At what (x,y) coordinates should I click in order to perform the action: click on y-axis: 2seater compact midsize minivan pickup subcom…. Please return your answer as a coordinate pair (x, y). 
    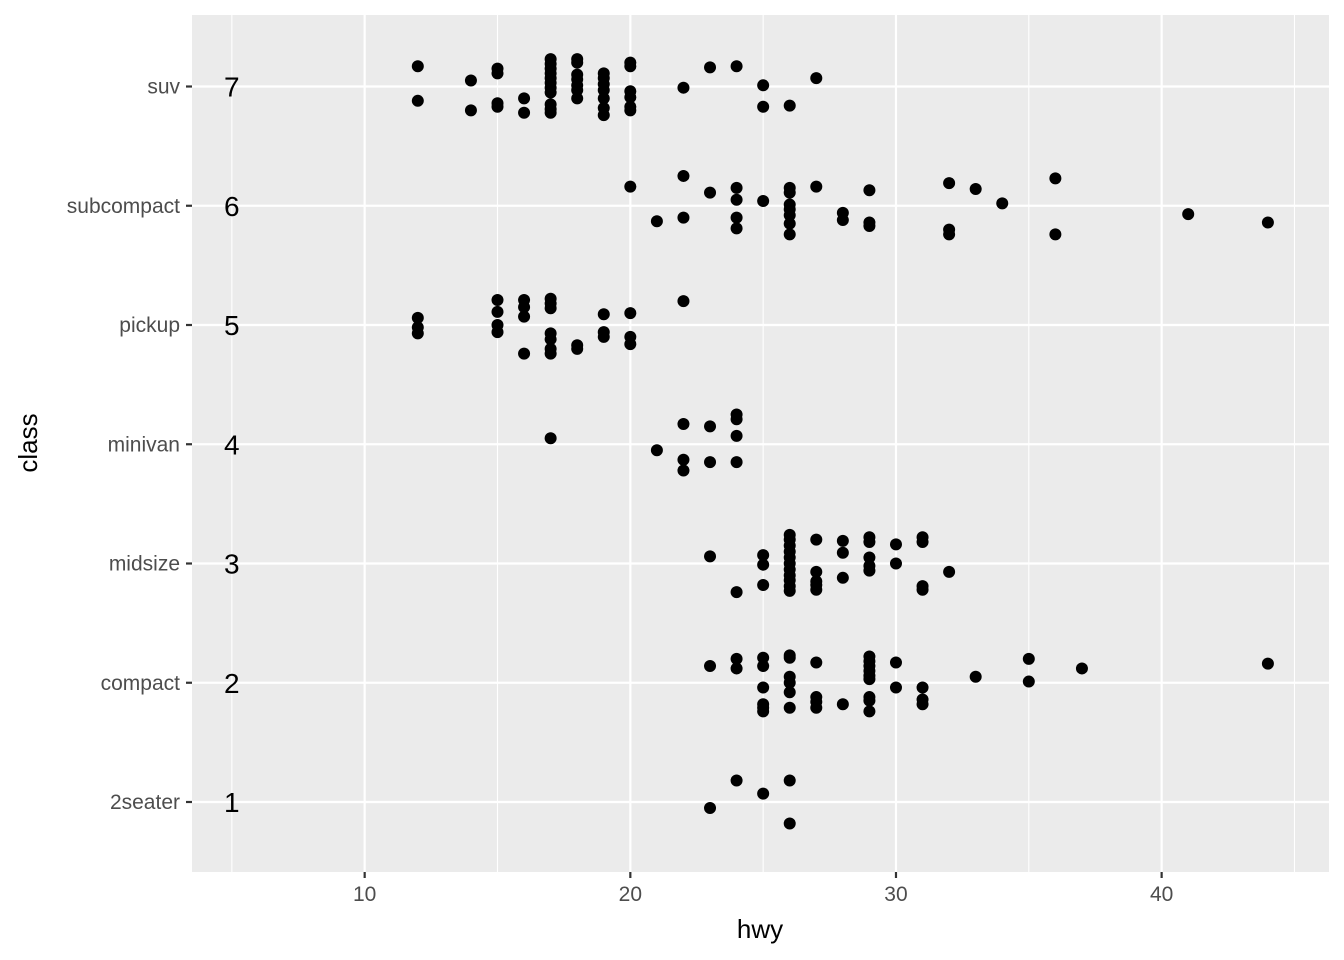
    Looking at the image, I should click on (129, 445).